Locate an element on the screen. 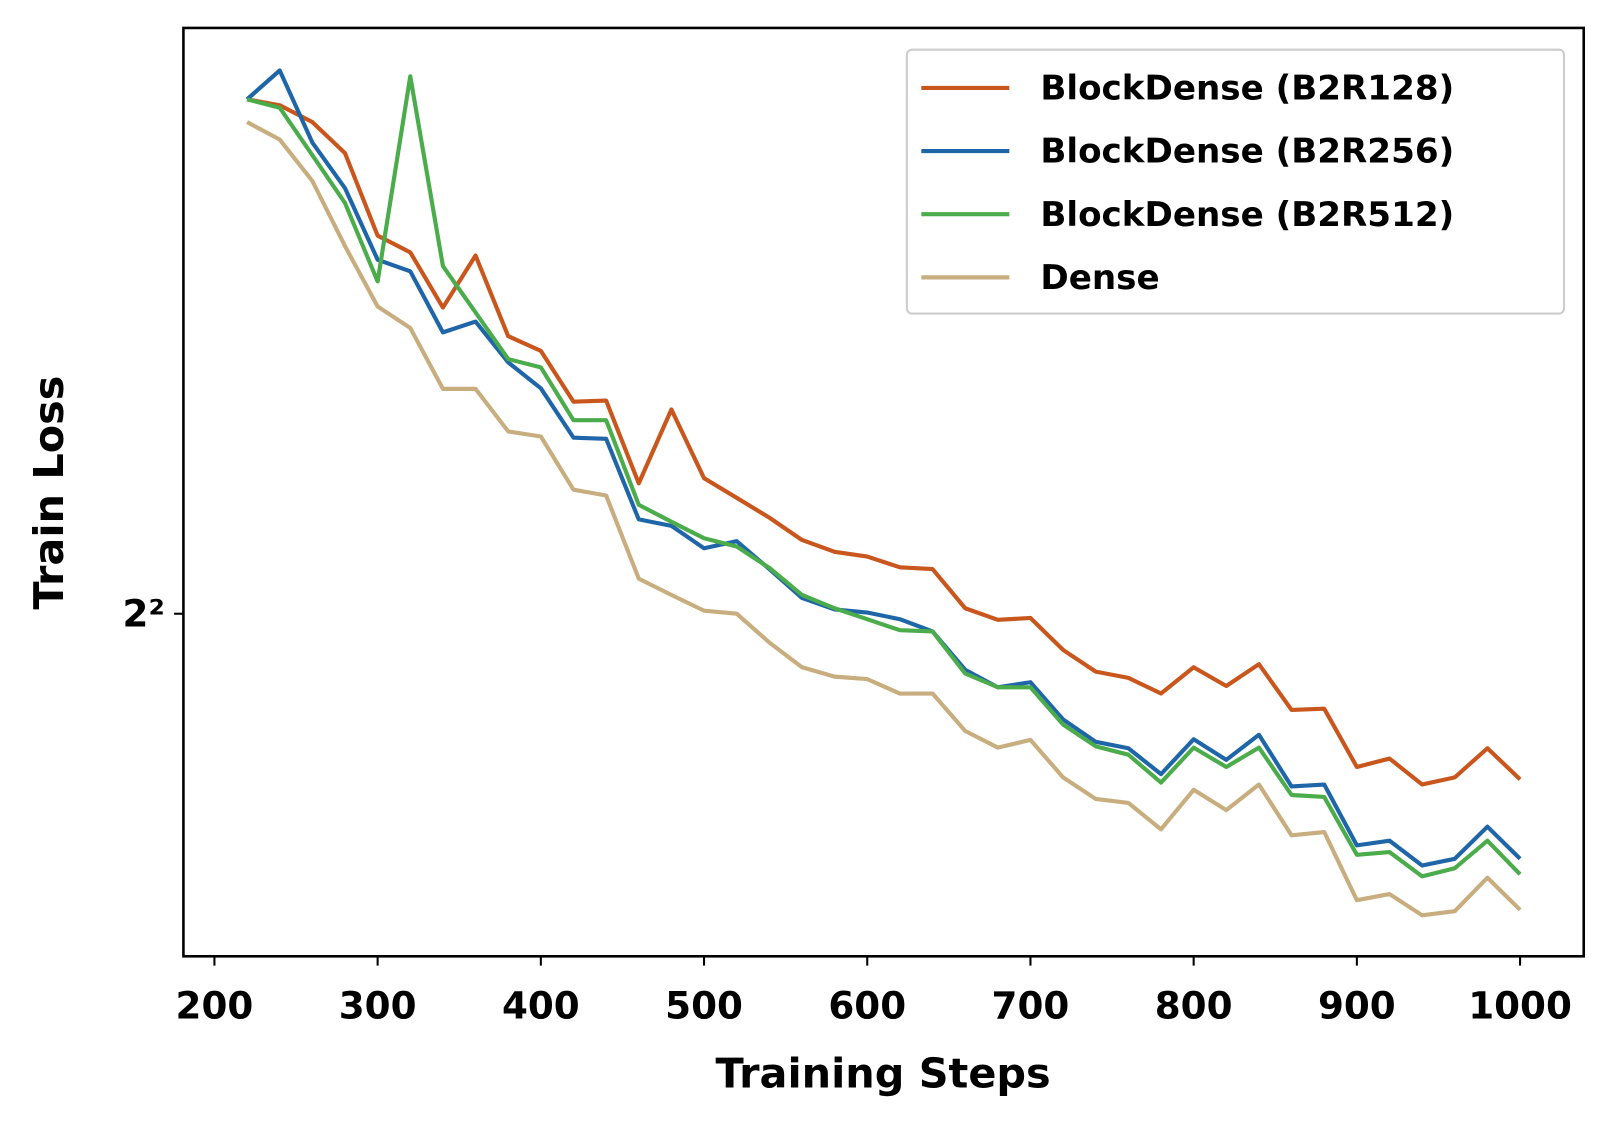  x-tick-label: 200 is located at coordinates (215, 1006).